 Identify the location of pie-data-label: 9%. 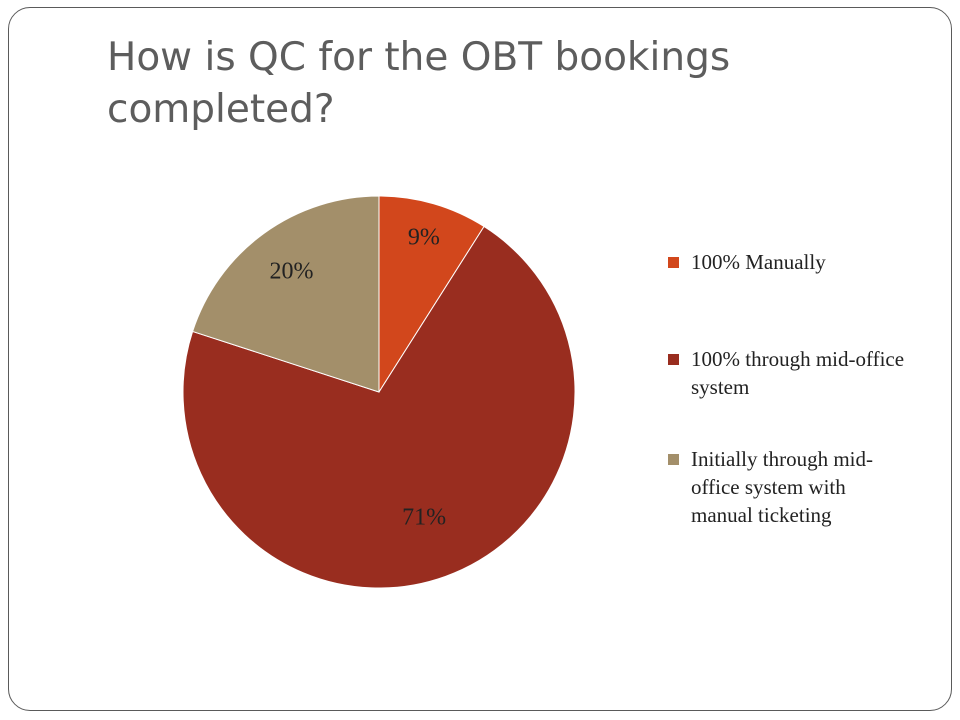
(424, 238).